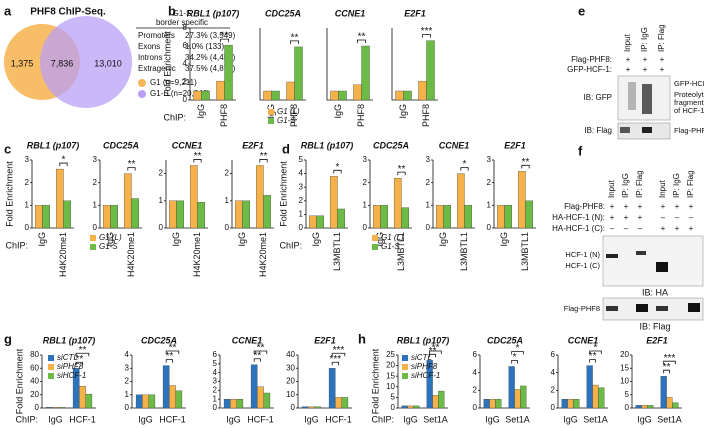 Image resolution: width=704 pixels, height=428 pixels. Describe the element at coordinates (149, 46) in the screenshot. I see `row-name: Exons` at that location.